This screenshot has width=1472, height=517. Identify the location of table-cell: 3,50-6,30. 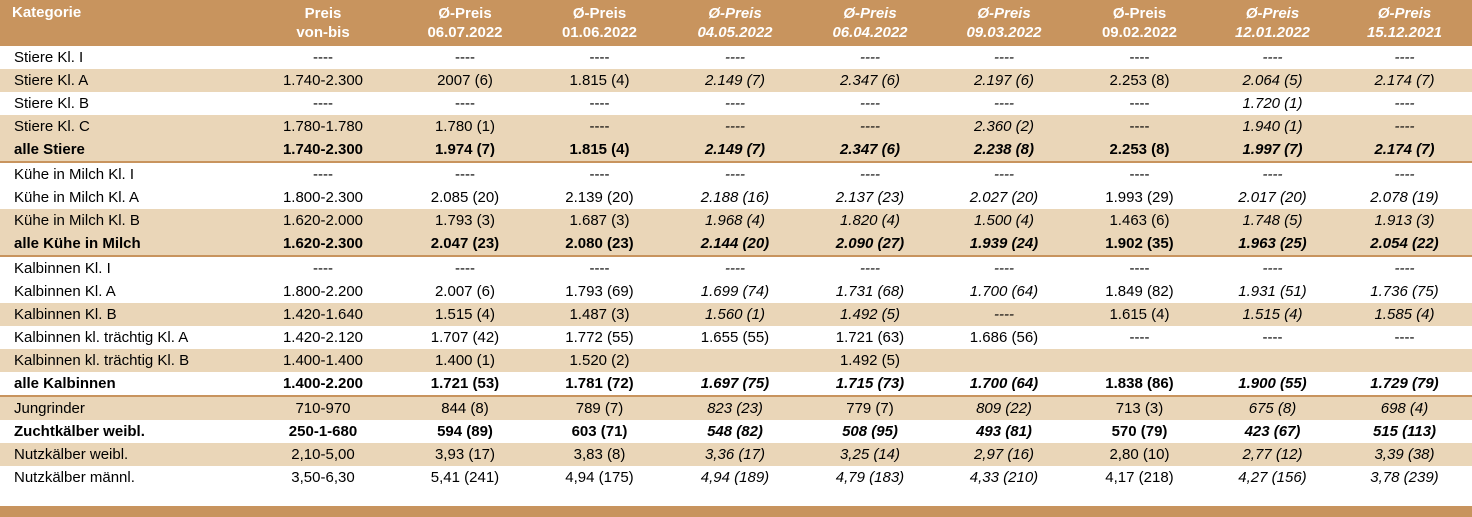
(323, 477).